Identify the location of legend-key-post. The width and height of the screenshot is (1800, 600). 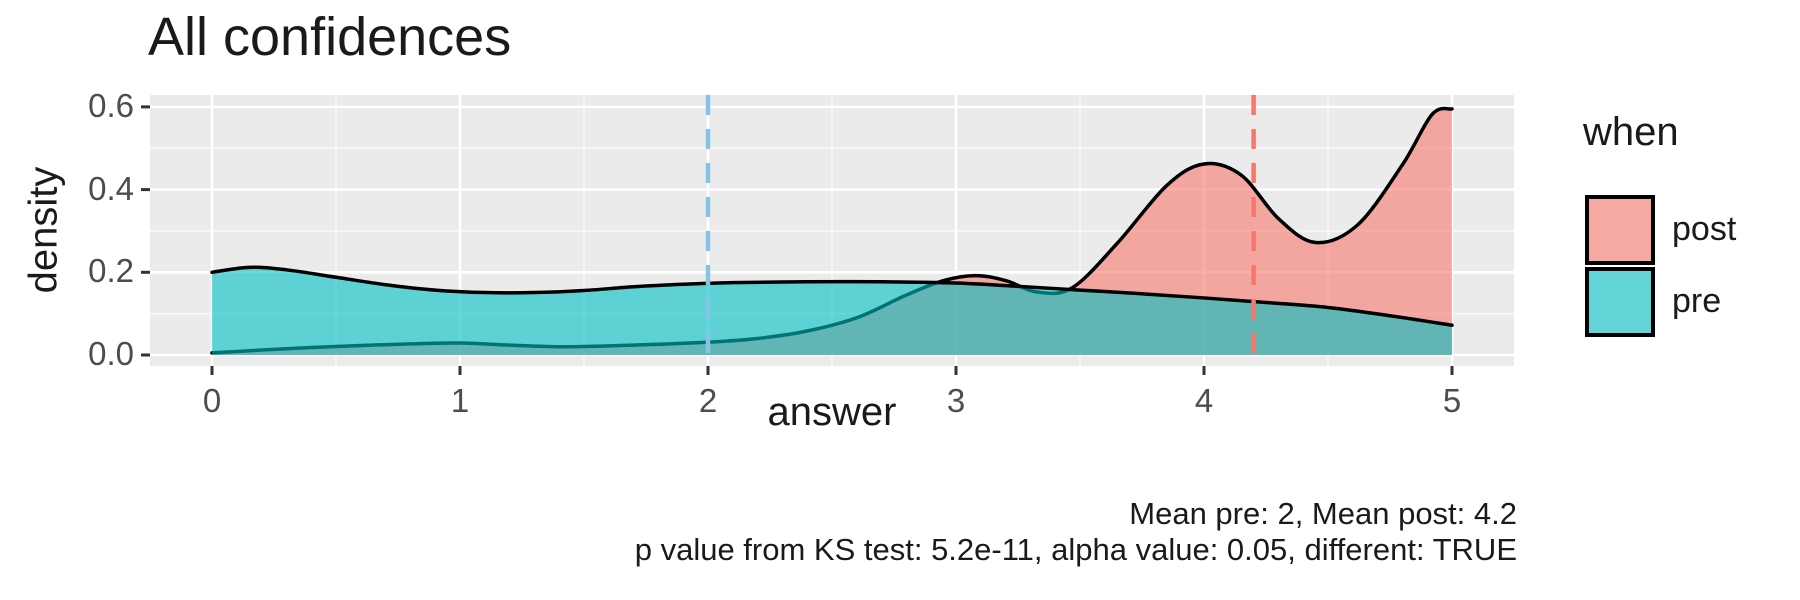
(1620, 230).